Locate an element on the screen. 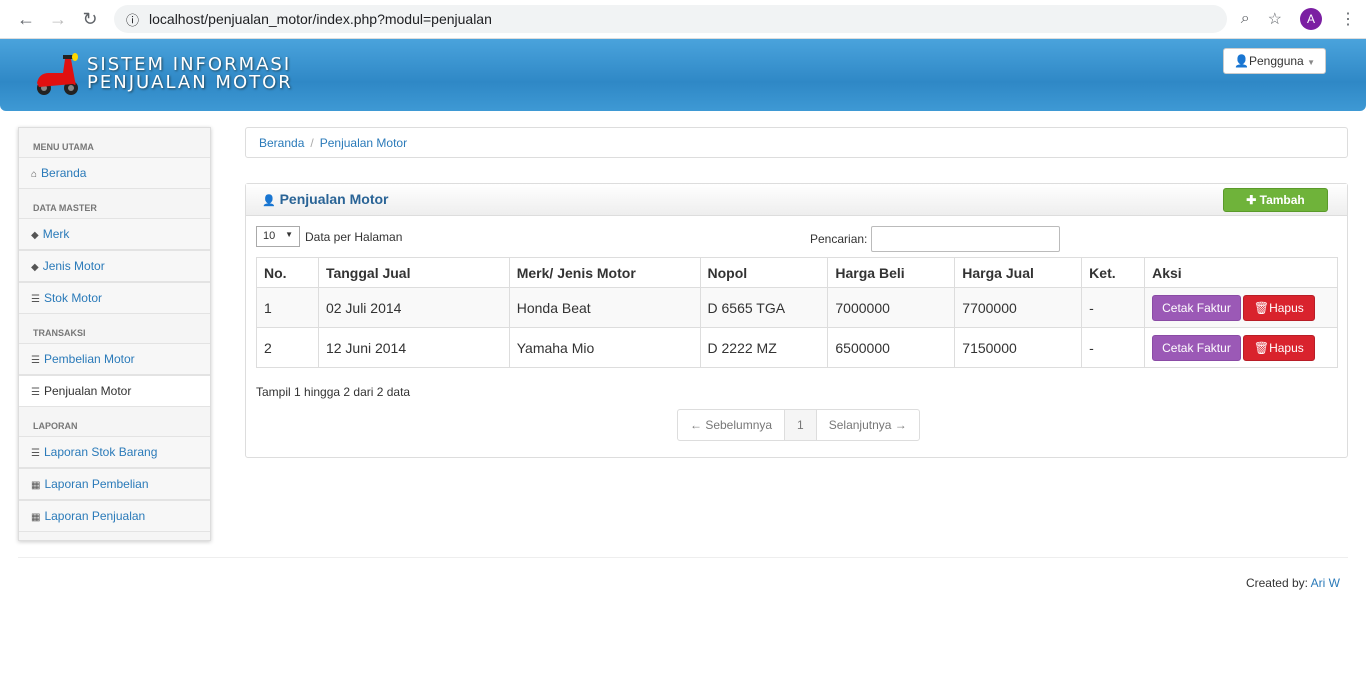 The height and width of the screenshot is (700, 1366). logo: SISTEM INFORMASI PENJUALAN MOTOR is located at coordinates (164, 74).